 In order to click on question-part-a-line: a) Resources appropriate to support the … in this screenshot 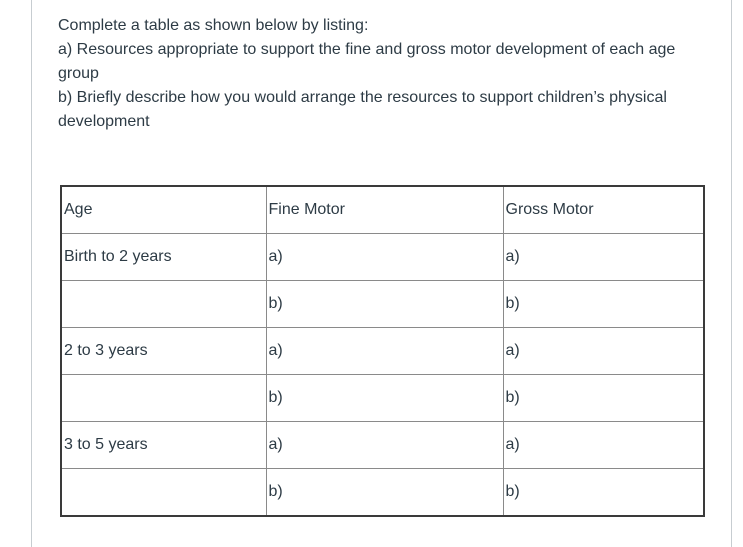, I will do `click(367, 61)`.